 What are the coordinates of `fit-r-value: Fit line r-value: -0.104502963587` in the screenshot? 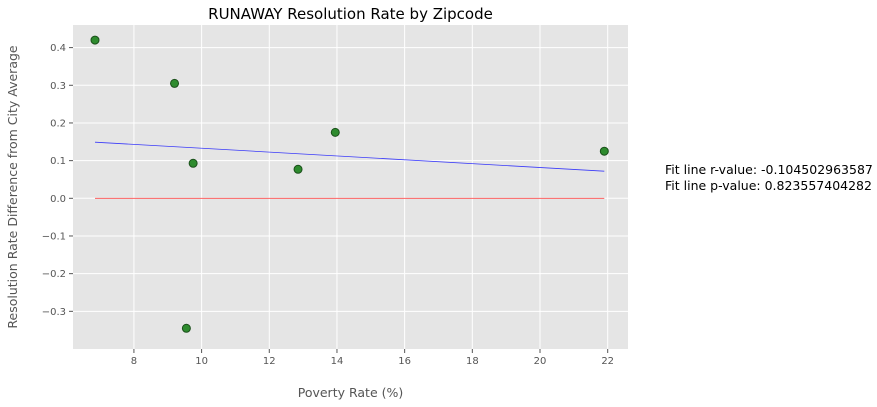 It's located at (769, 169).